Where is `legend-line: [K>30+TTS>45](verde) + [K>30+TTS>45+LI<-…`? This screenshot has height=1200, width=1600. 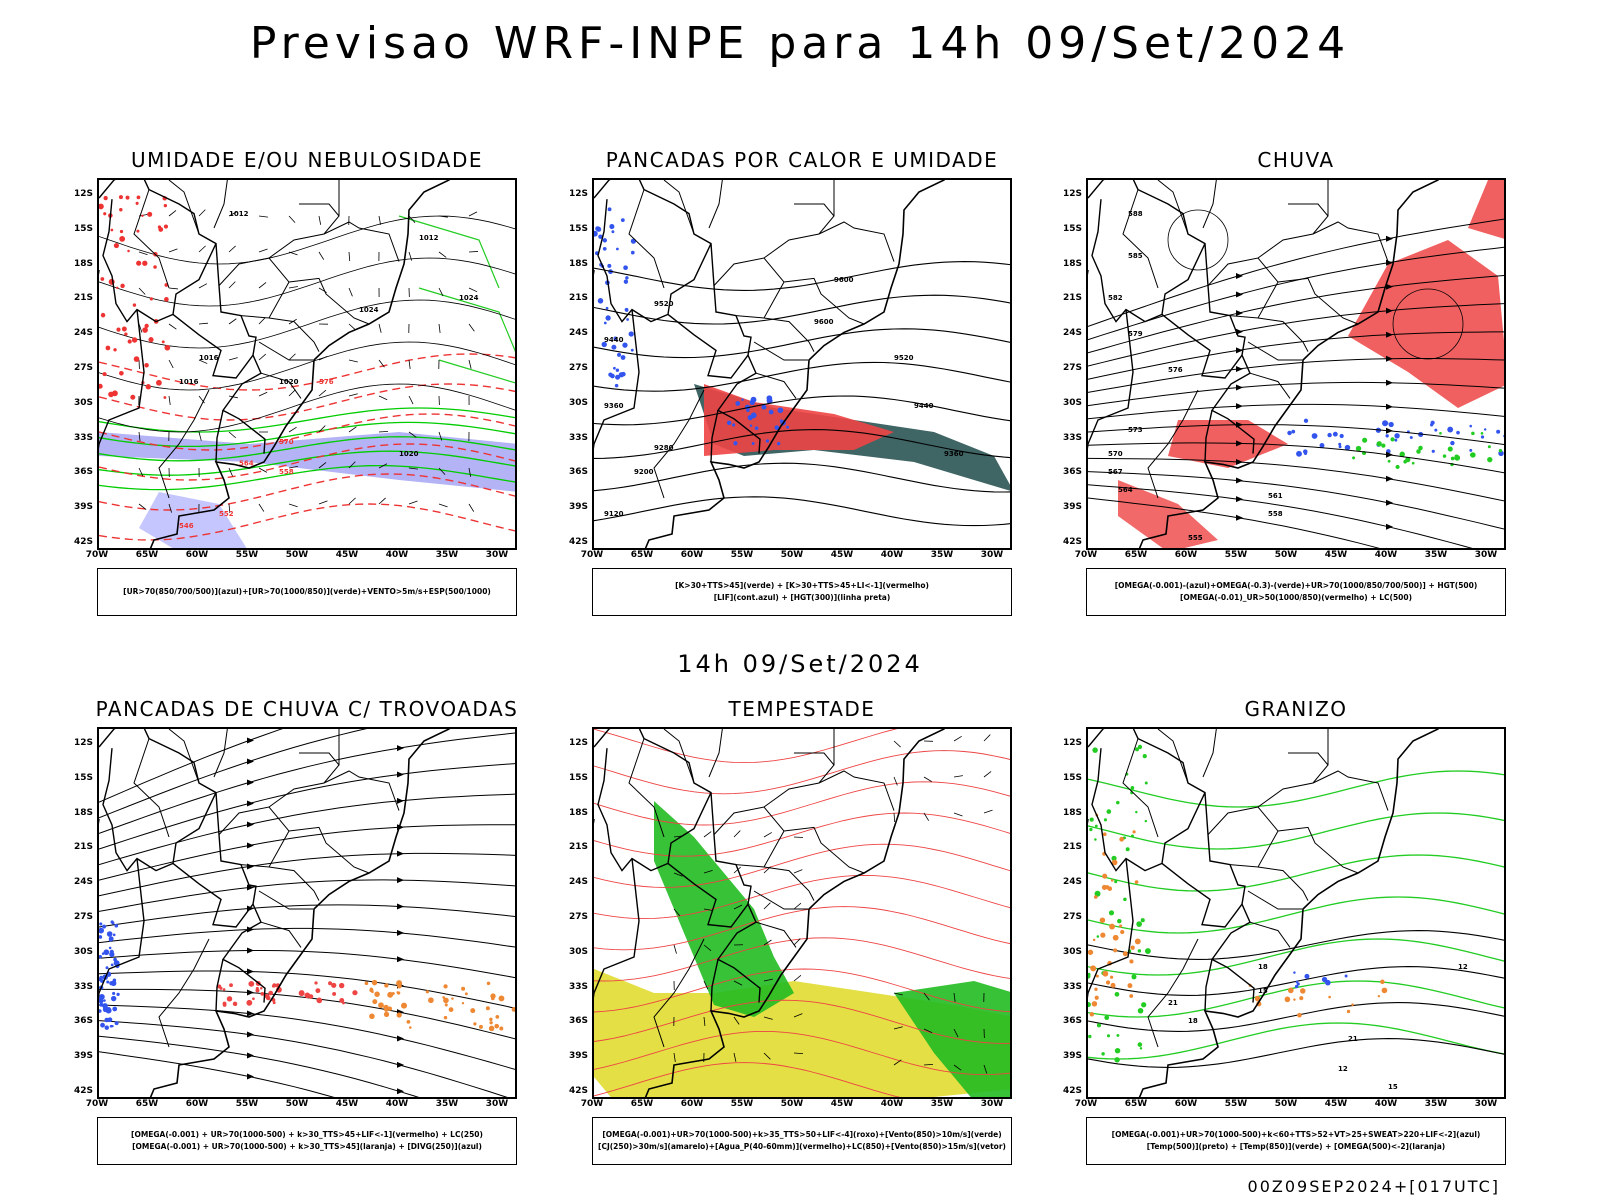
legend-line: [K>30+TTS>45](verde) + [K>30+TTS>45+LI<-… is located at coordinates (802, 585).